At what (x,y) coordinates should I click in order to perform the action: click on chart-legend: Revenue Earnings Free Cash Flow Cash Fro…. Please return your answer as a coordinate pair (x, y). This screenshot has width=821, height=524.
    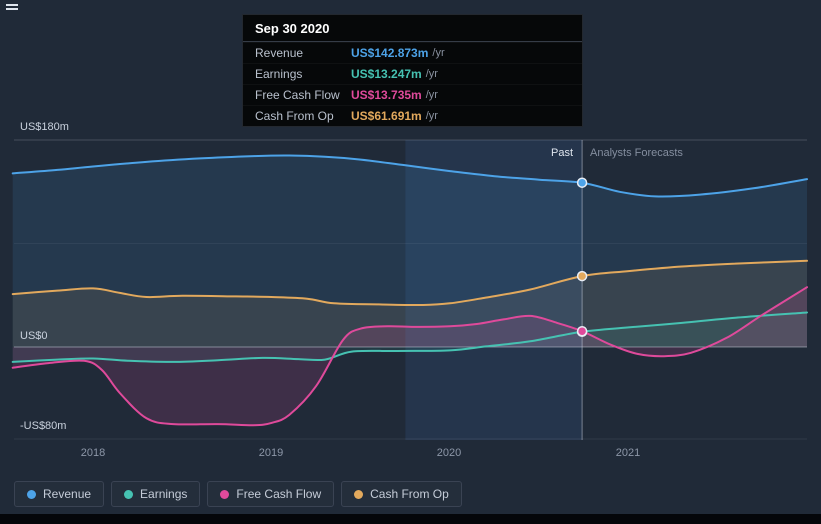
    Looking at the image, I should click on (238, 494).